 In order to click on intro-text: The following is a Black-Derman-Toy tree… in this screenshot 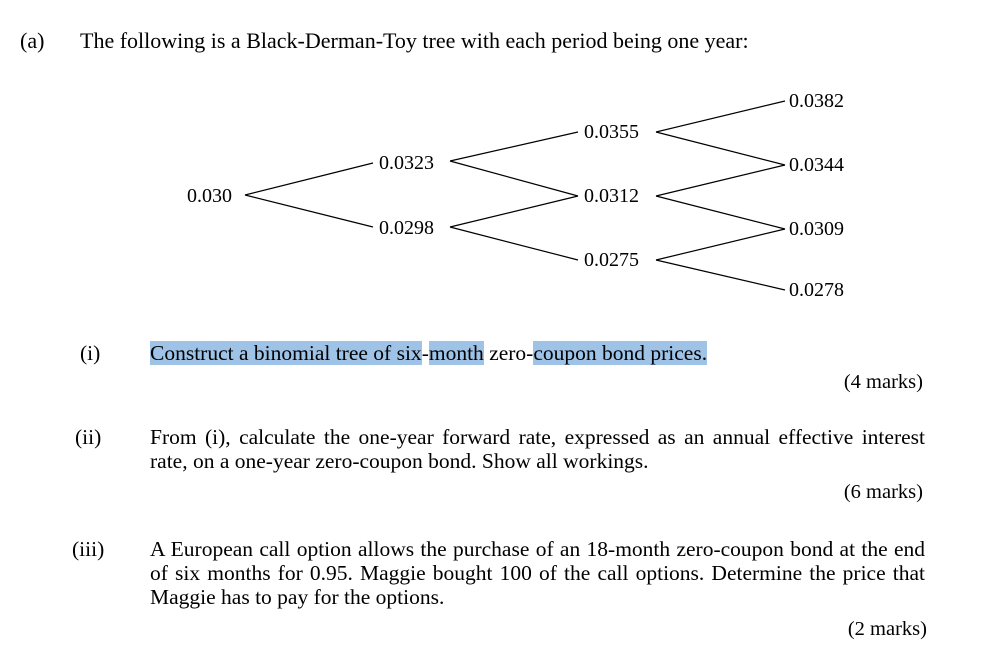, I will do `click(414, 40)`.